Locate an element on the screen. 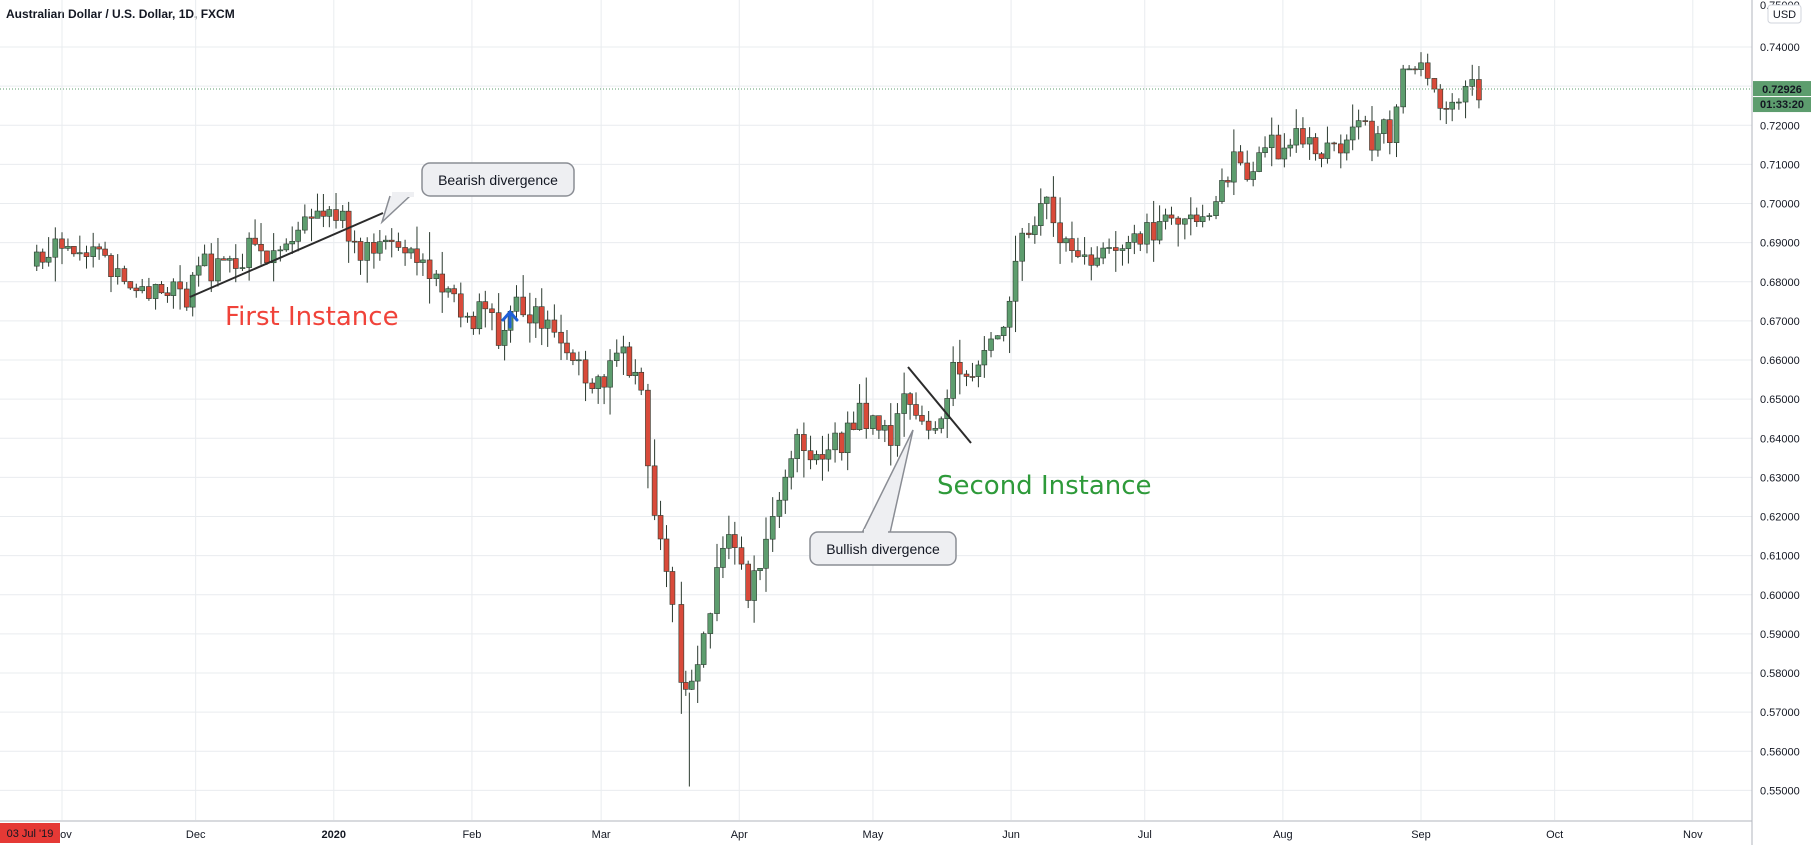 This screenshot has height=845, width=1811. countdown-value: 01:33:20 is located at coordinates (1782, 105).